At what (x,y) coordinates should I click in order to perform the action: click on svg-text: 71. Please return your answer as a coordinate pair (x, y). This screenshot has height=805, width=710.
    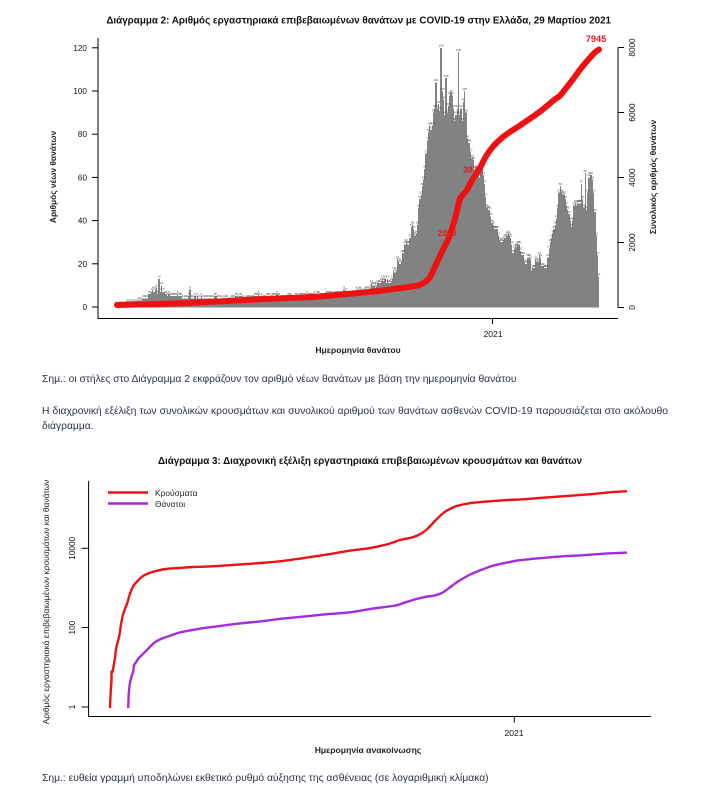
    Looking at the image, I should click on (426, 151).